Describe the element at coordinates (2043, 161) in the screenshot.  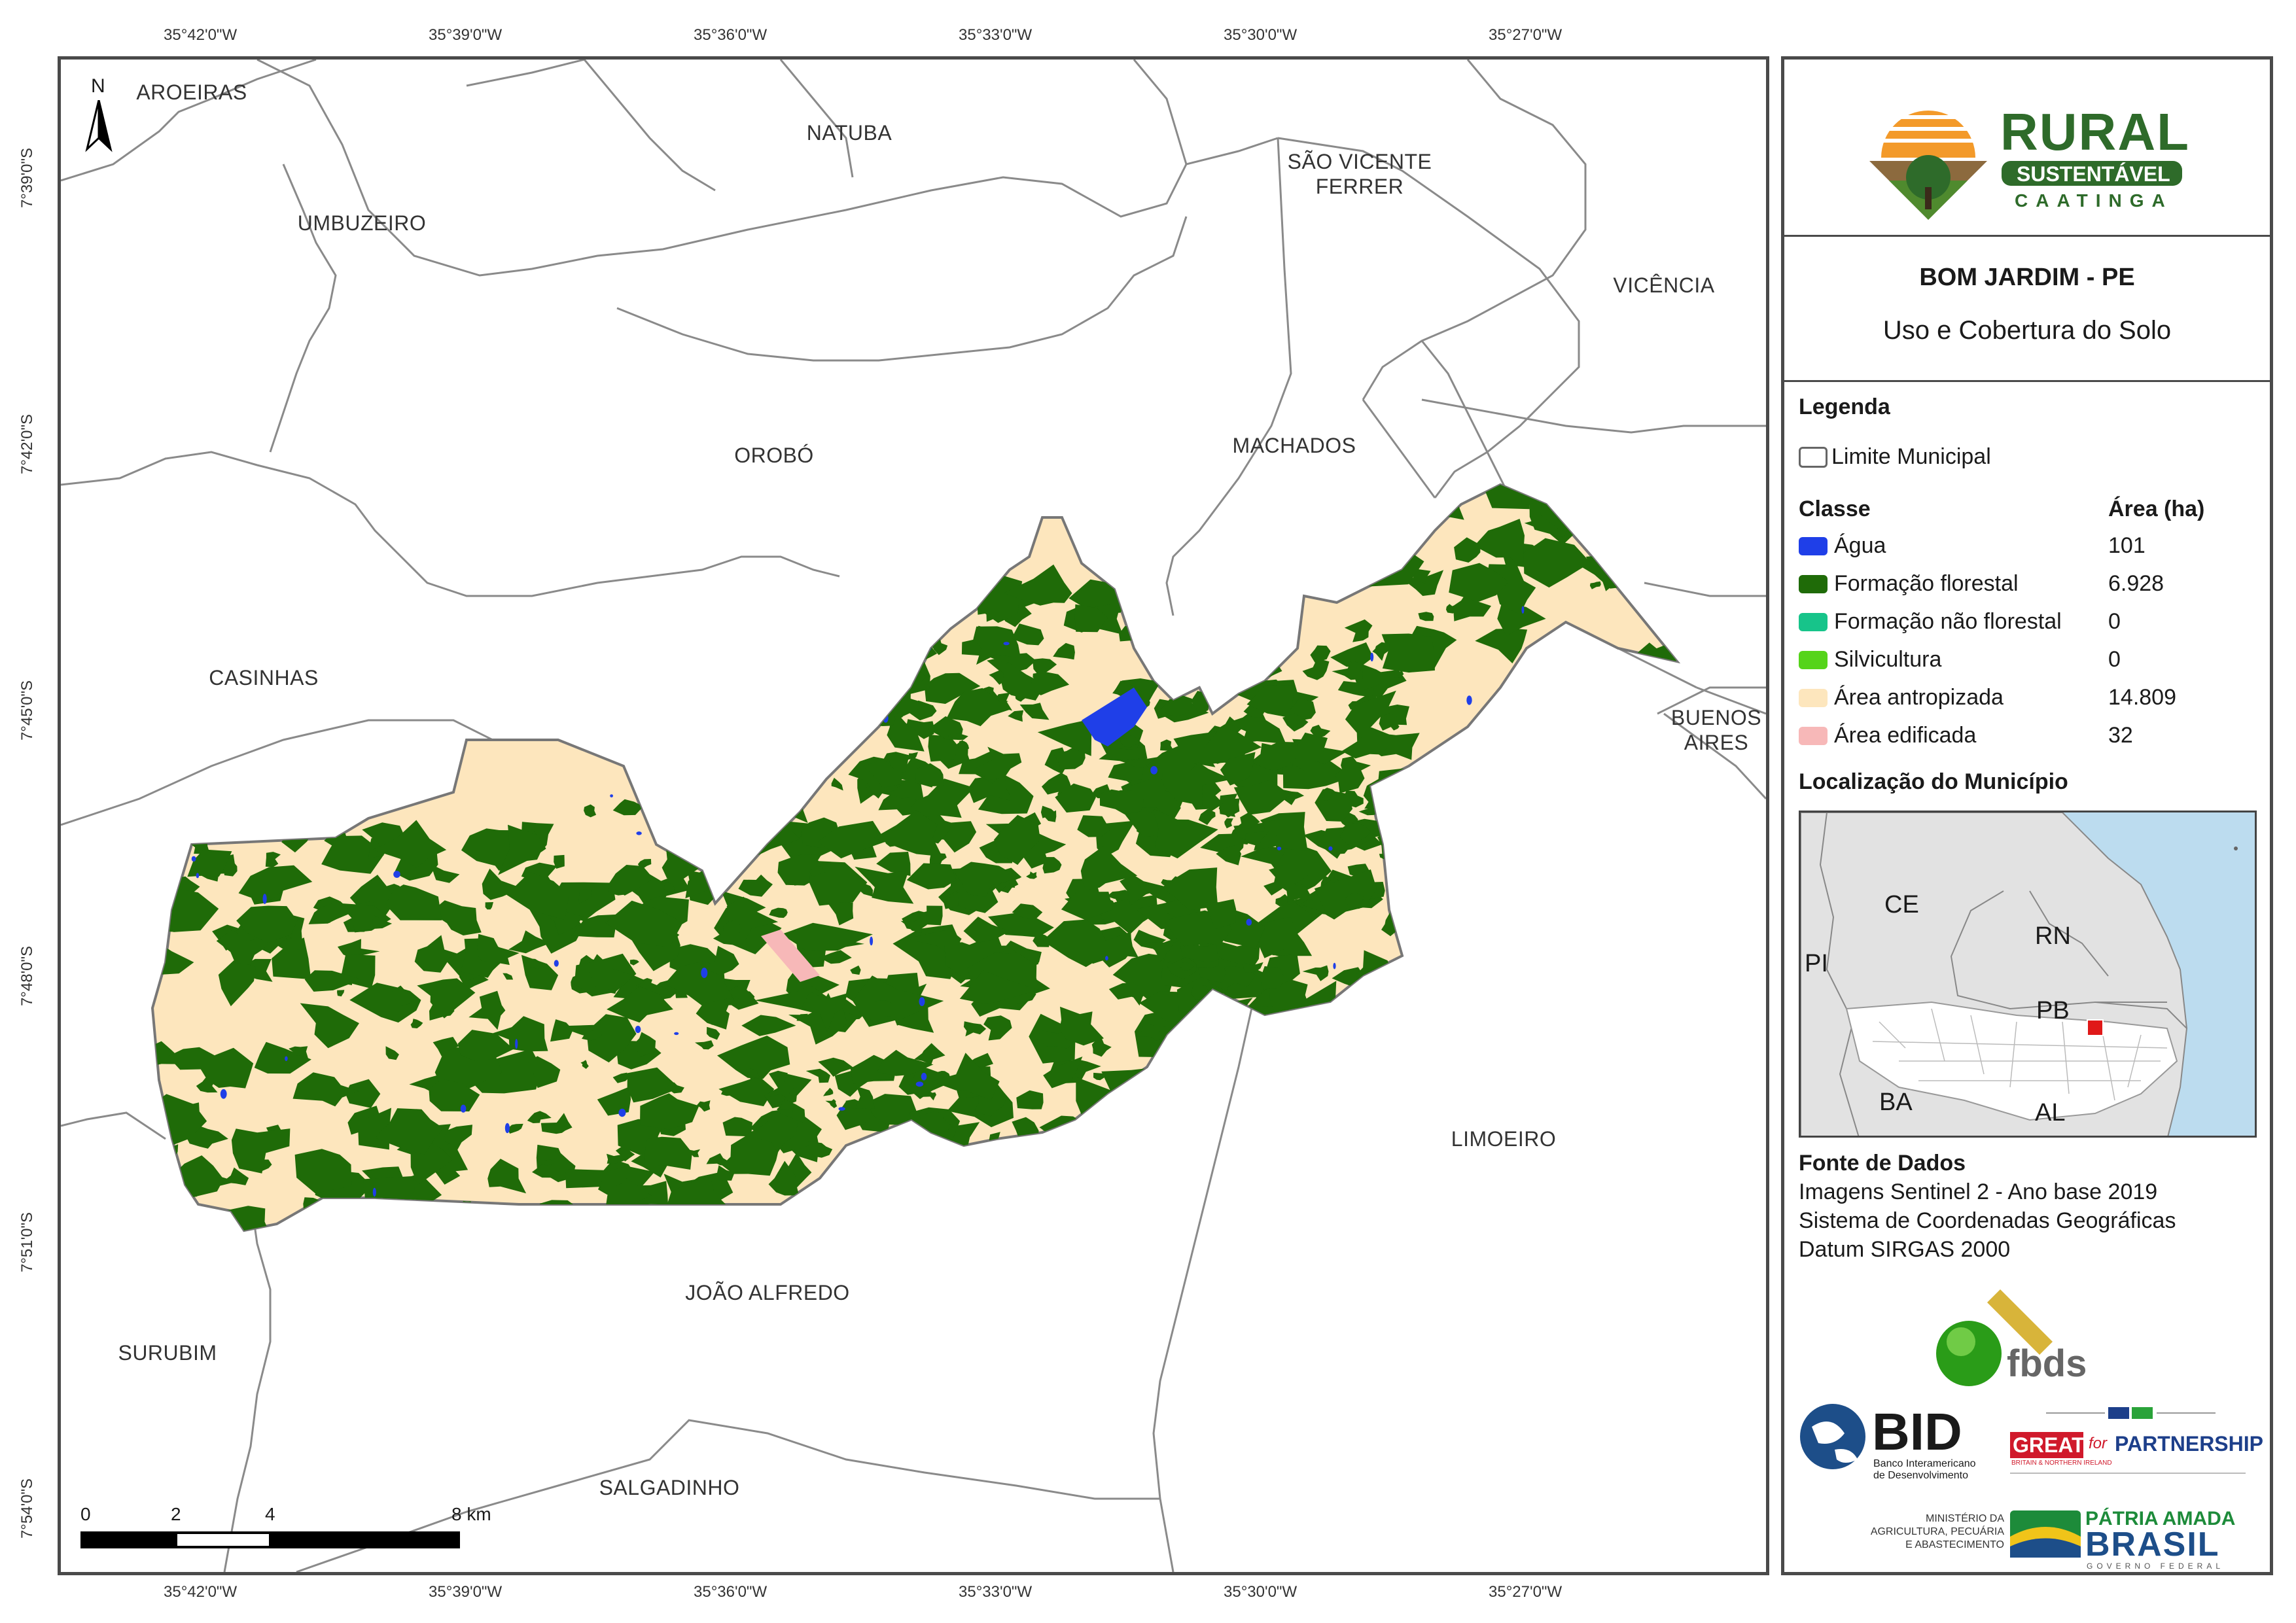
I see `rural-sustentavel-logo: RURAL SUSTENTÁVEL CAATINGA` at that location.